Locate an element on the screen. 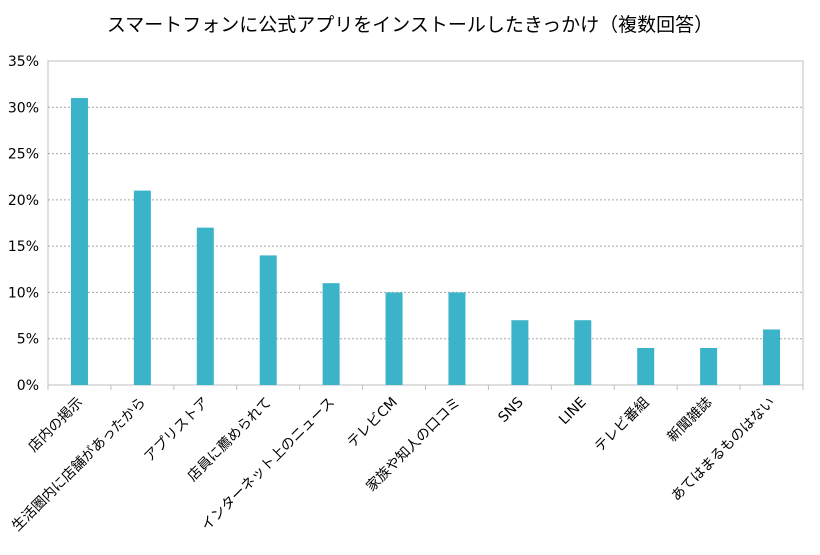 Image resolution: width=820 pixels, height=555 pixels. x-tick-label: インターネット上のニュース is located at coordinates (268, 465).